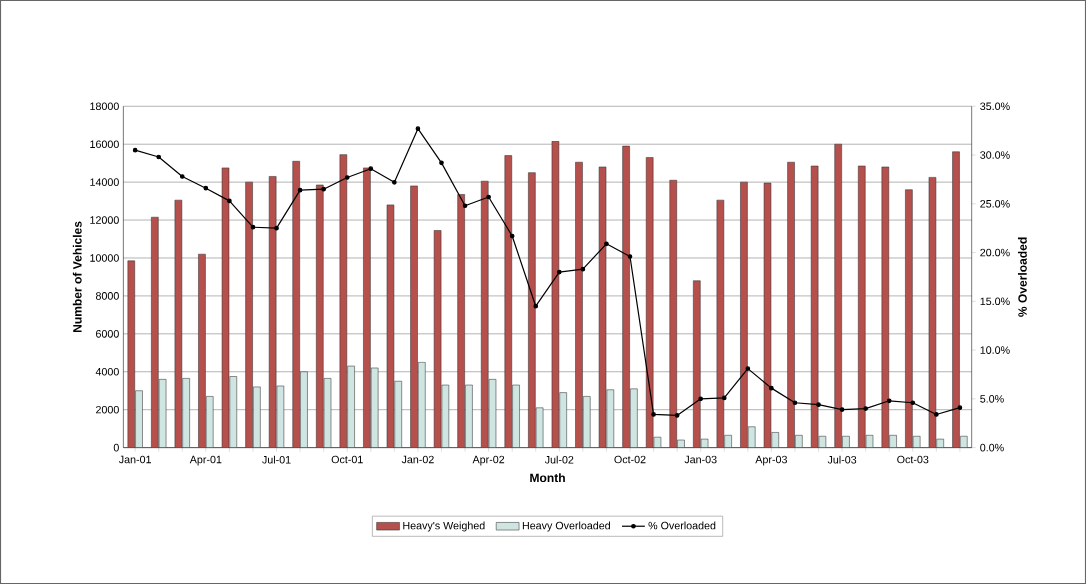  Describe the element at coordinates (134, 459) in the screenshot. I see `x-tick-label: Jan-01` at that location.